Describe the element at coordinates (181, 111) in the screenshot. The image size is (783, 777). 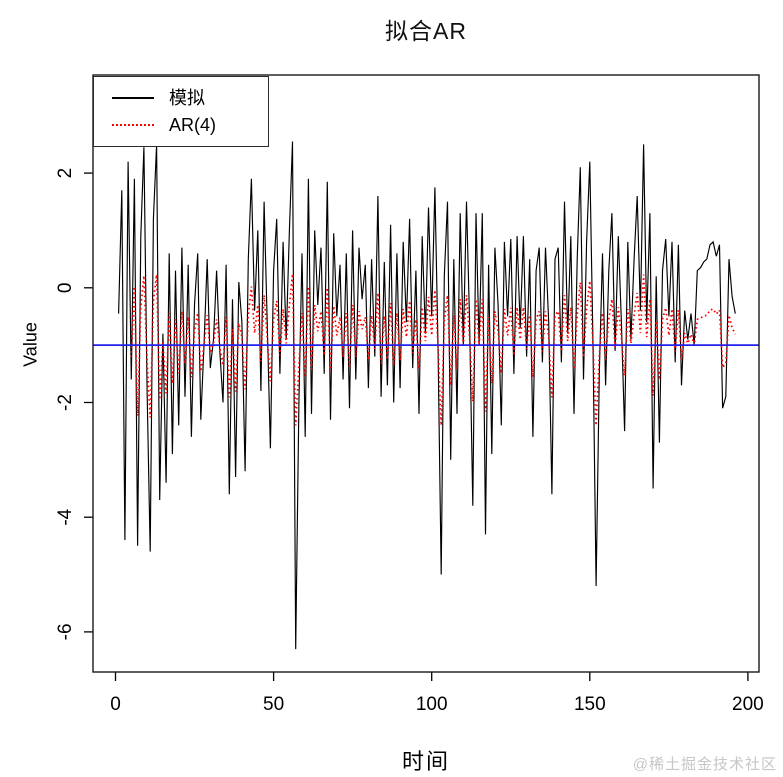
I see `legend: 模拟 AR(4)` at that location.